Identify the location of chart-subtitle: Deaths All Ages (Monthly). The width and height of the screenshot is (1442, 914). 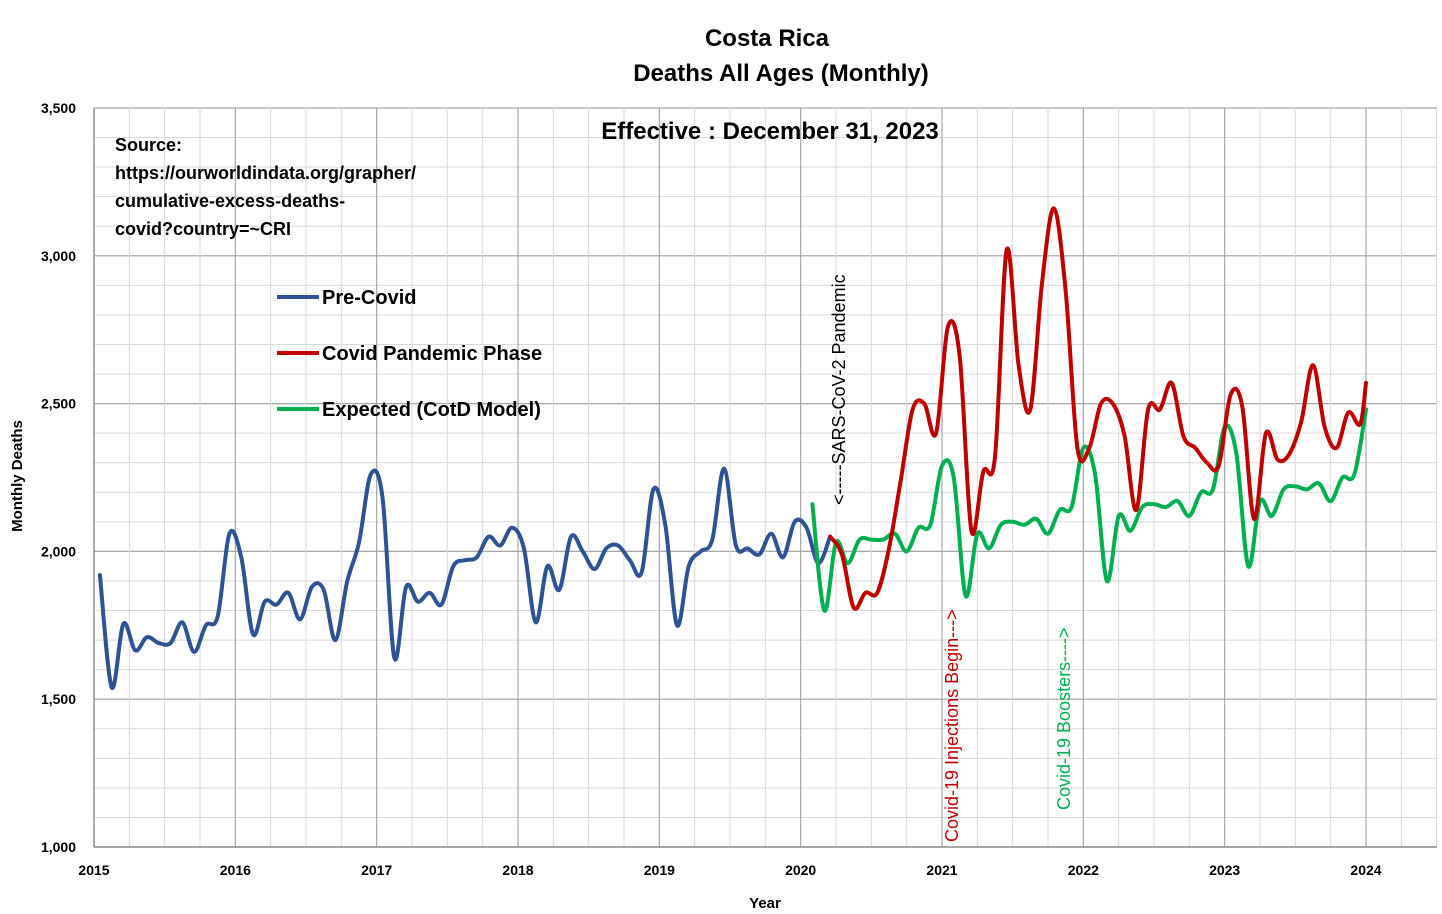
(781, 73).